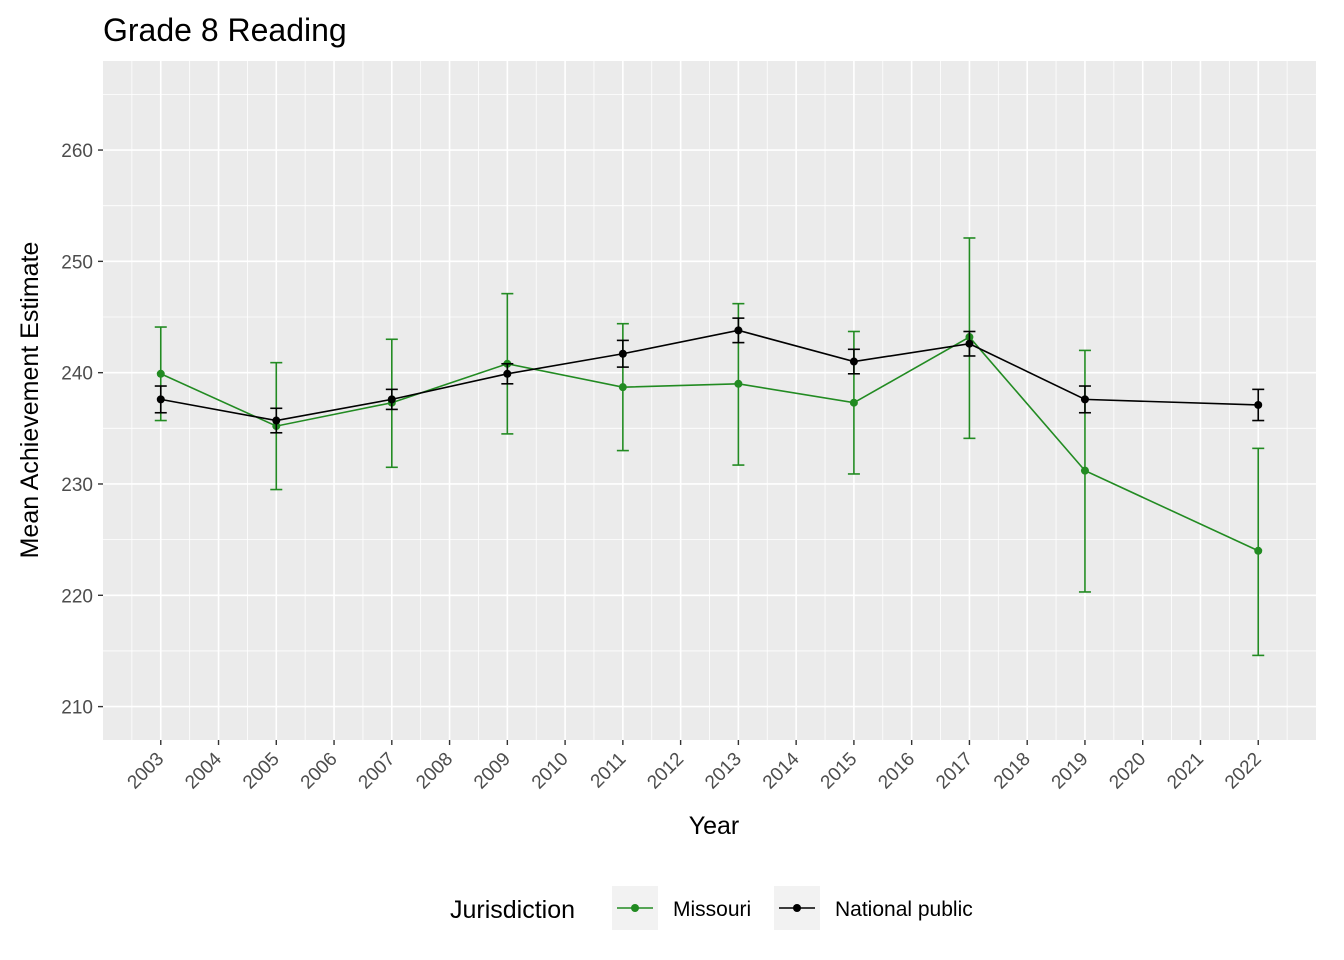  What do you see at coordinates (635, 908) in the screenshot?
I see `legend-point-missouri` at bounding box center [635, 908].